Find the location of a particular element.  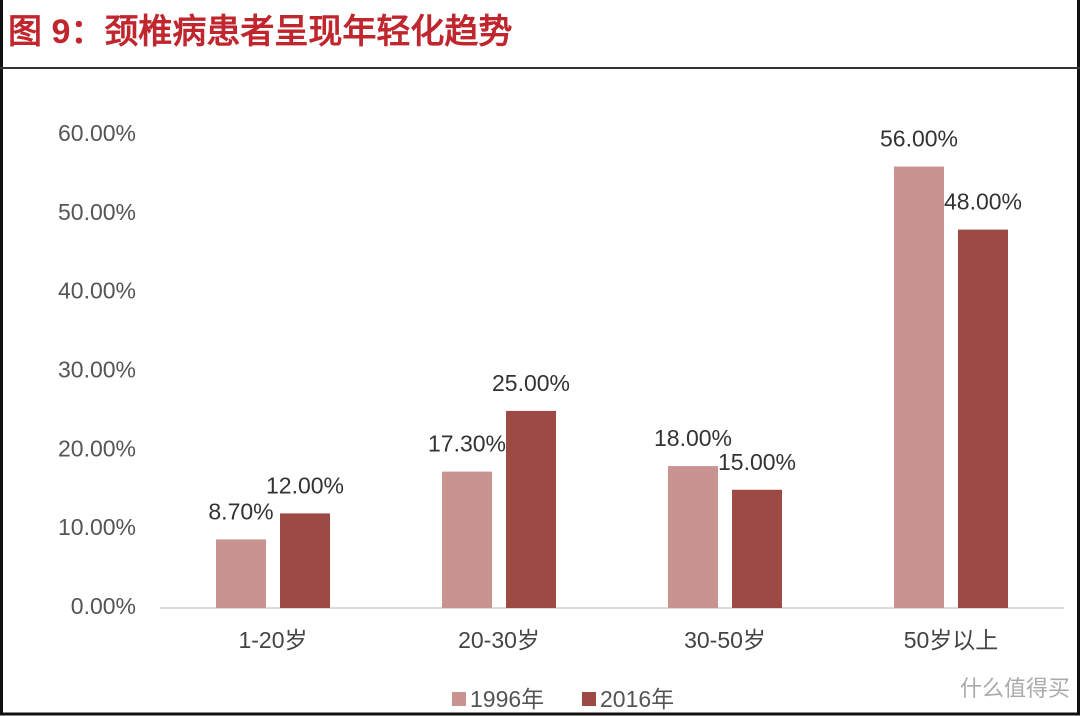

data-label: 18.00% is located at coordinates (693, 438).